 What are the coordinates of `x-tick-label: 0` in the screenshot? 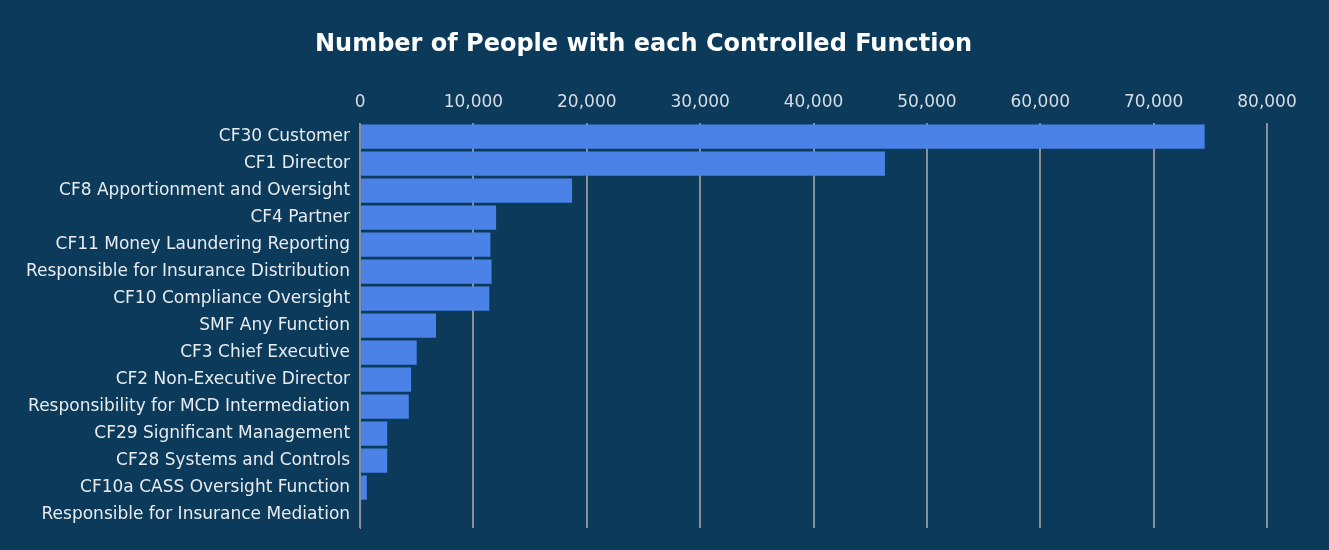 It's located at (360, 101).